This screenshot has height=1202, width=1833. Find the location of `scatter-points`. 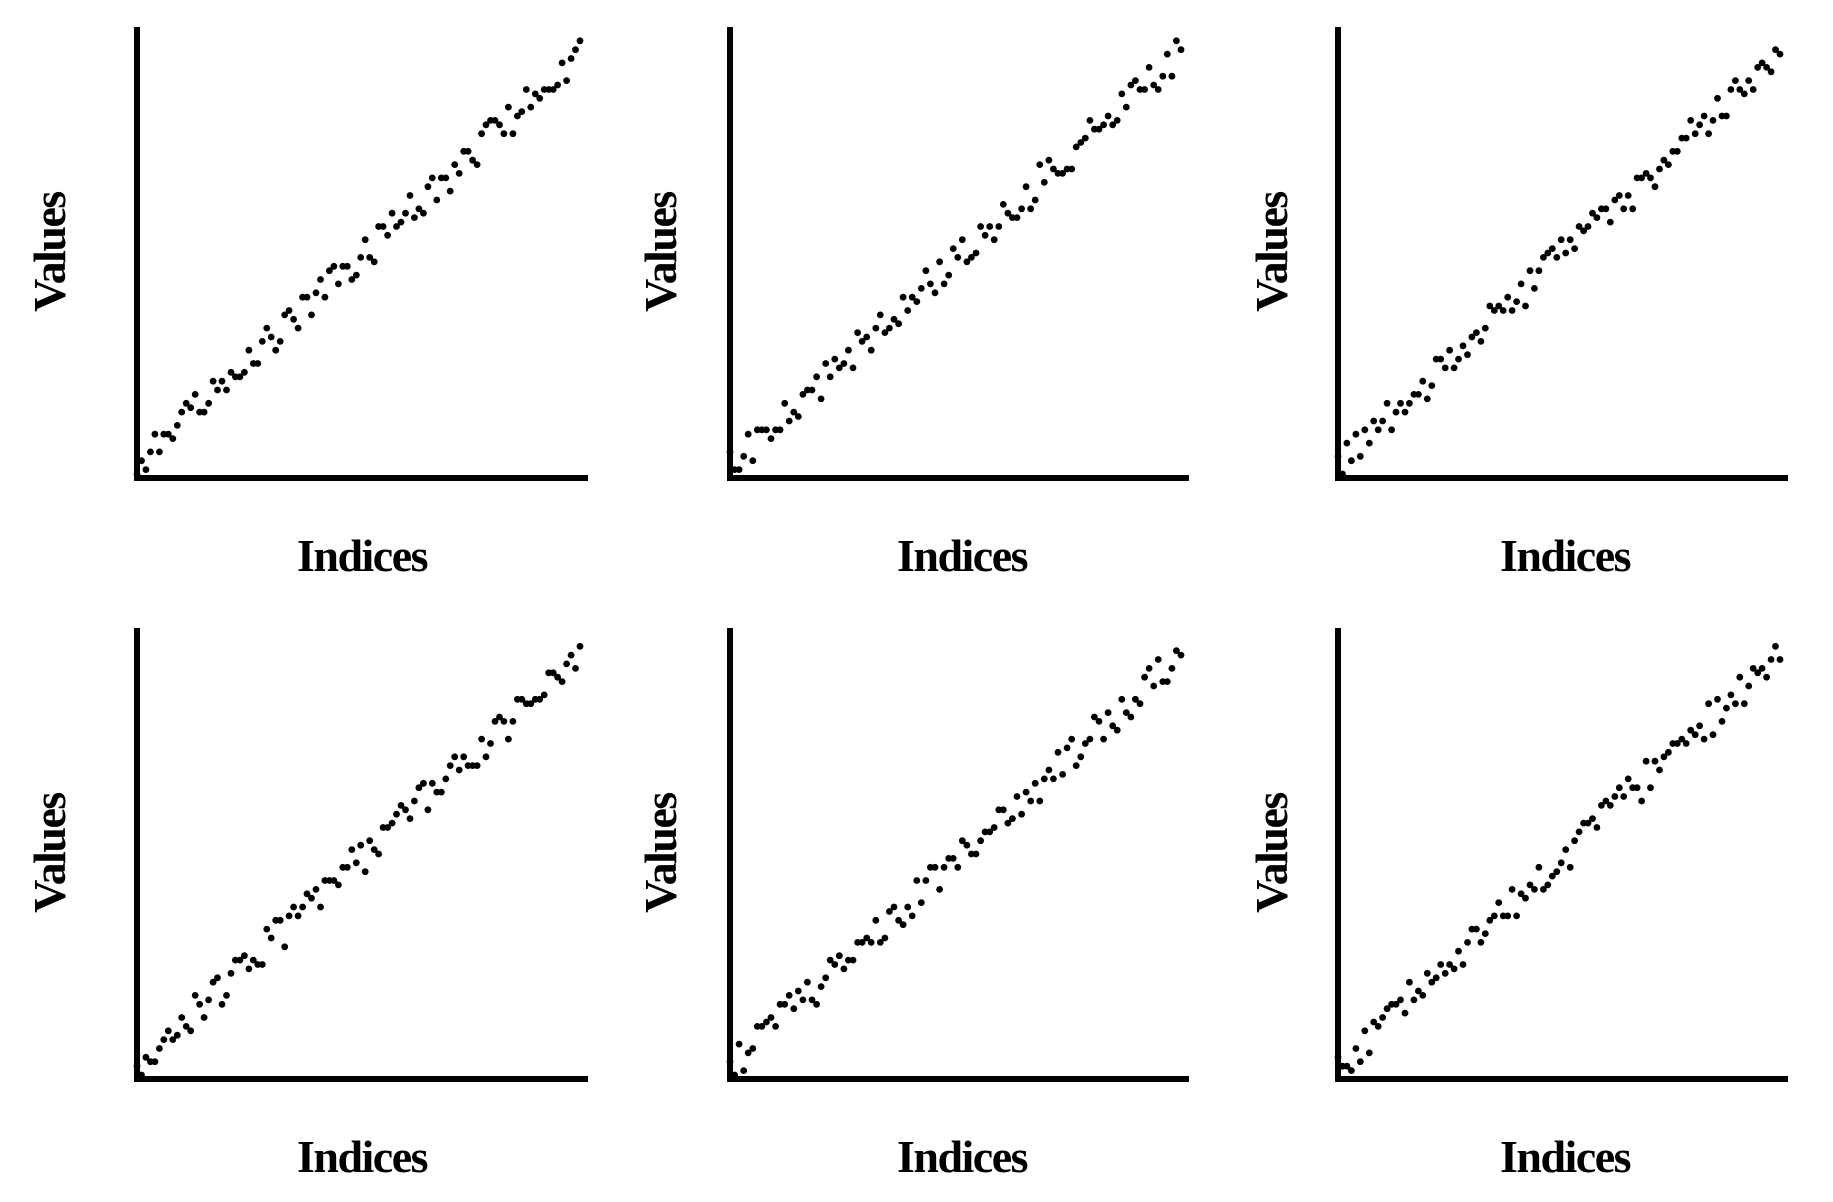

scatter-points is located at coordinates (358, 860).